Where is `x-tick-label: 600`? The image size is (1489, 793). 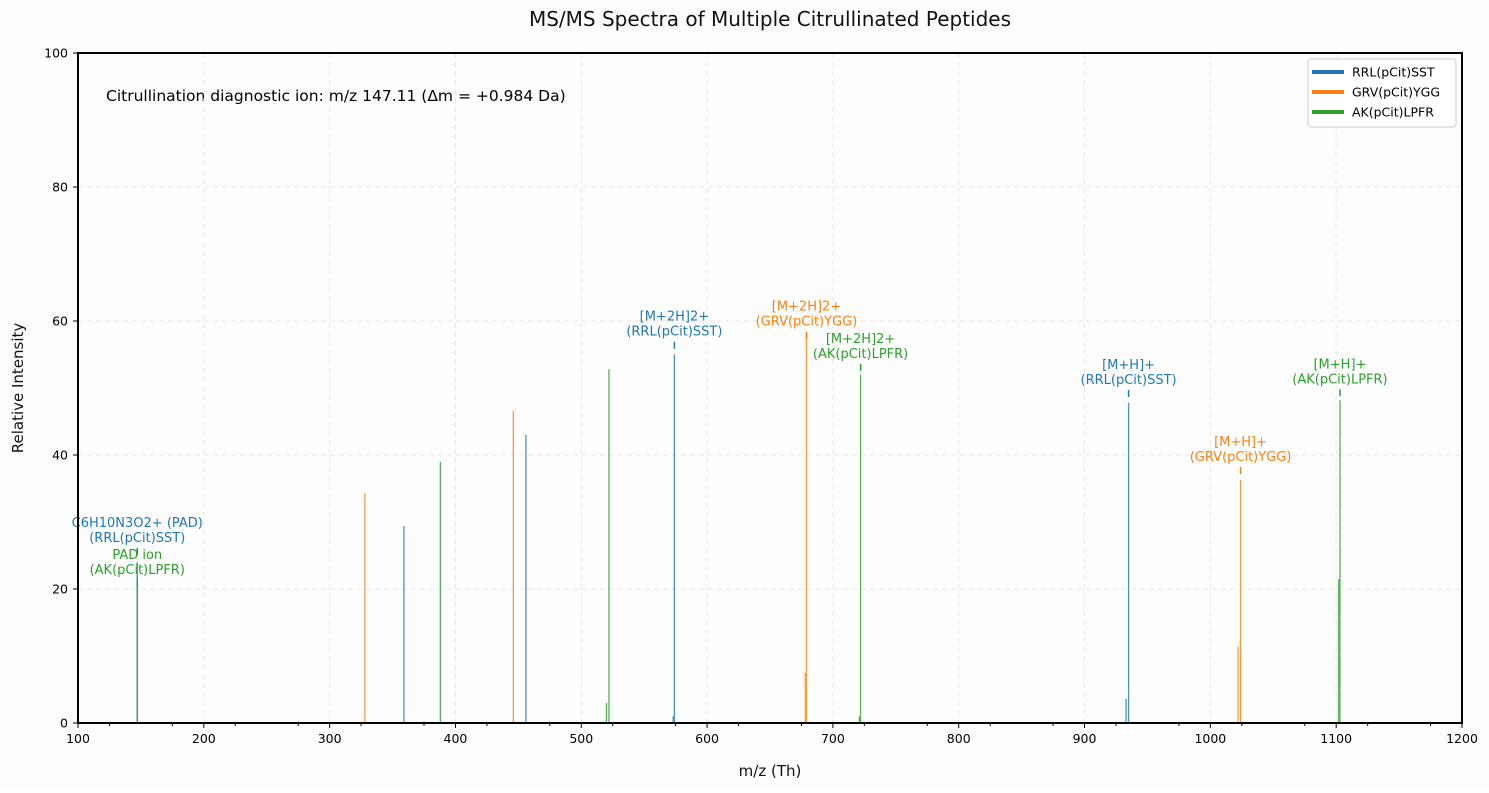 x-tick-label: 600 is located at coordinates (707, 738).